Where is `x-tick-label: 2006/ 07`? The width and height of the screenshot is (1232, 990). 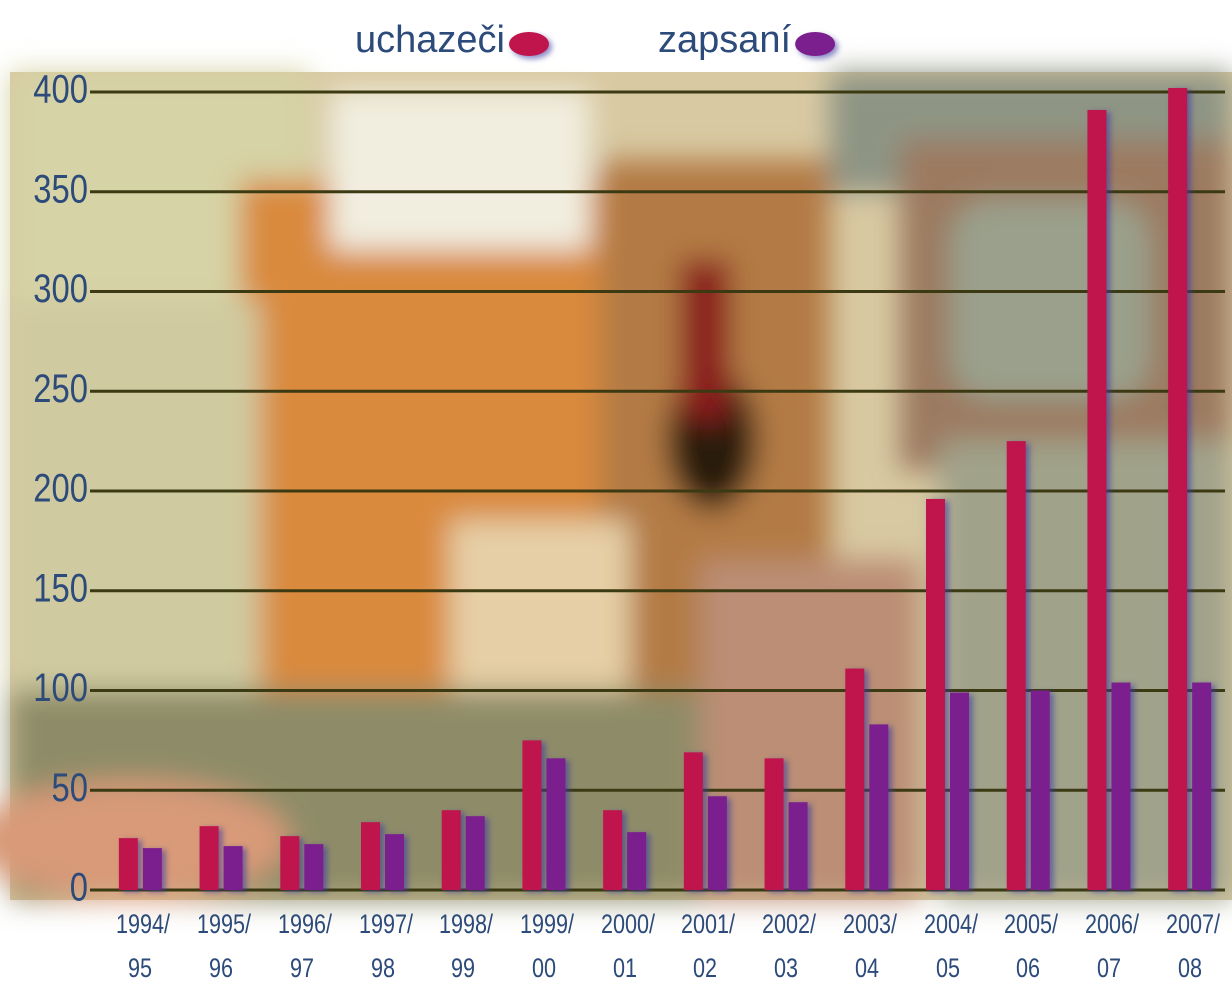
x-tick-label: 2006/ 07 is located at coordinates (1111, 946).